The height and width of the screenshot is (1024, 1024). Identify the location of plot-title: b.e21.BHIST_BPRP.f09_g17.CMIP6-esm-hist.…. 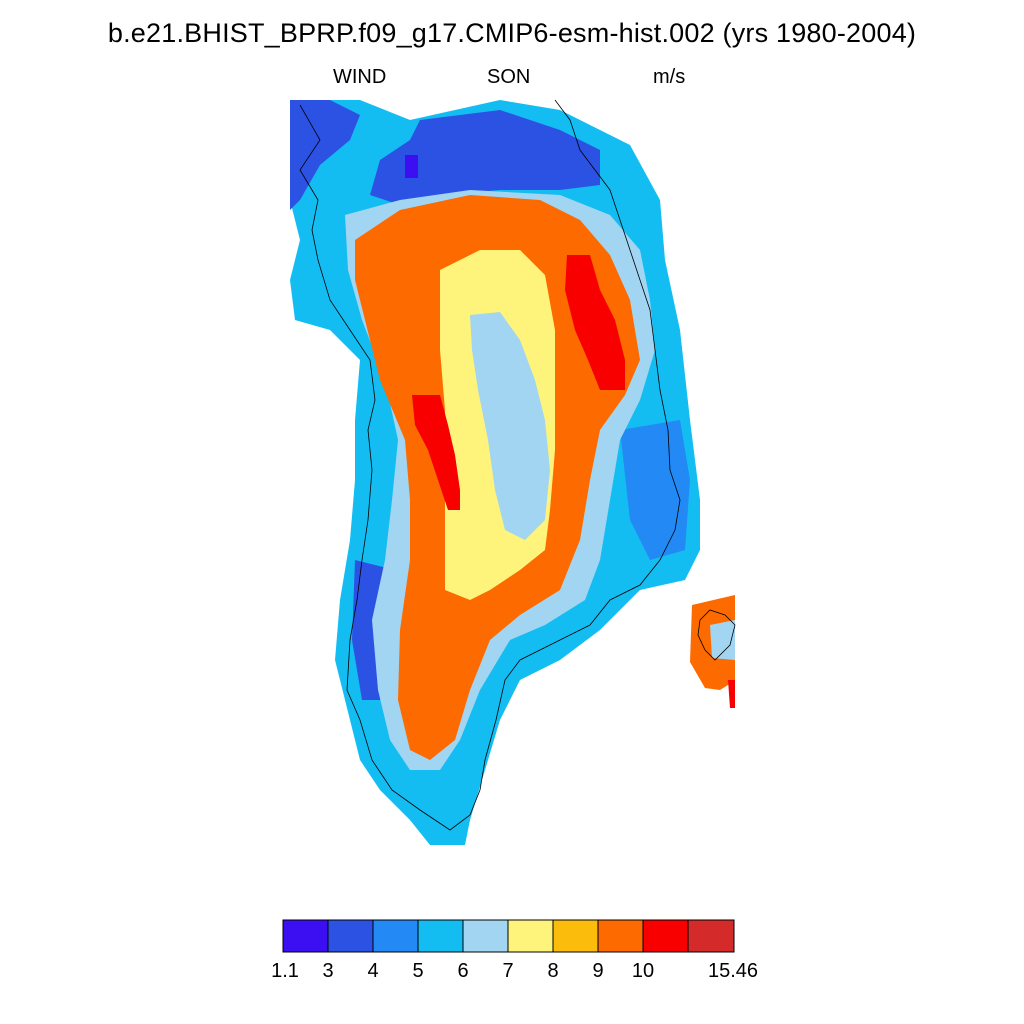
(512, 33).